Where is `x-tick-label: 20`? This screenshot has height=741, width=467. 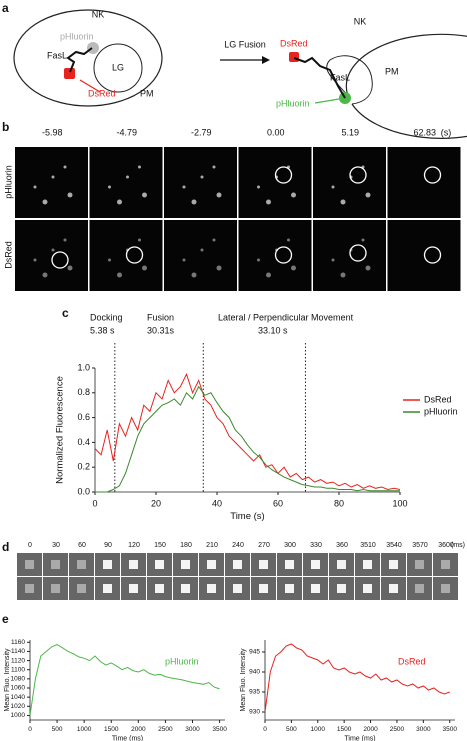 x-tick-label: 20 is located at coordinates (156, 503).